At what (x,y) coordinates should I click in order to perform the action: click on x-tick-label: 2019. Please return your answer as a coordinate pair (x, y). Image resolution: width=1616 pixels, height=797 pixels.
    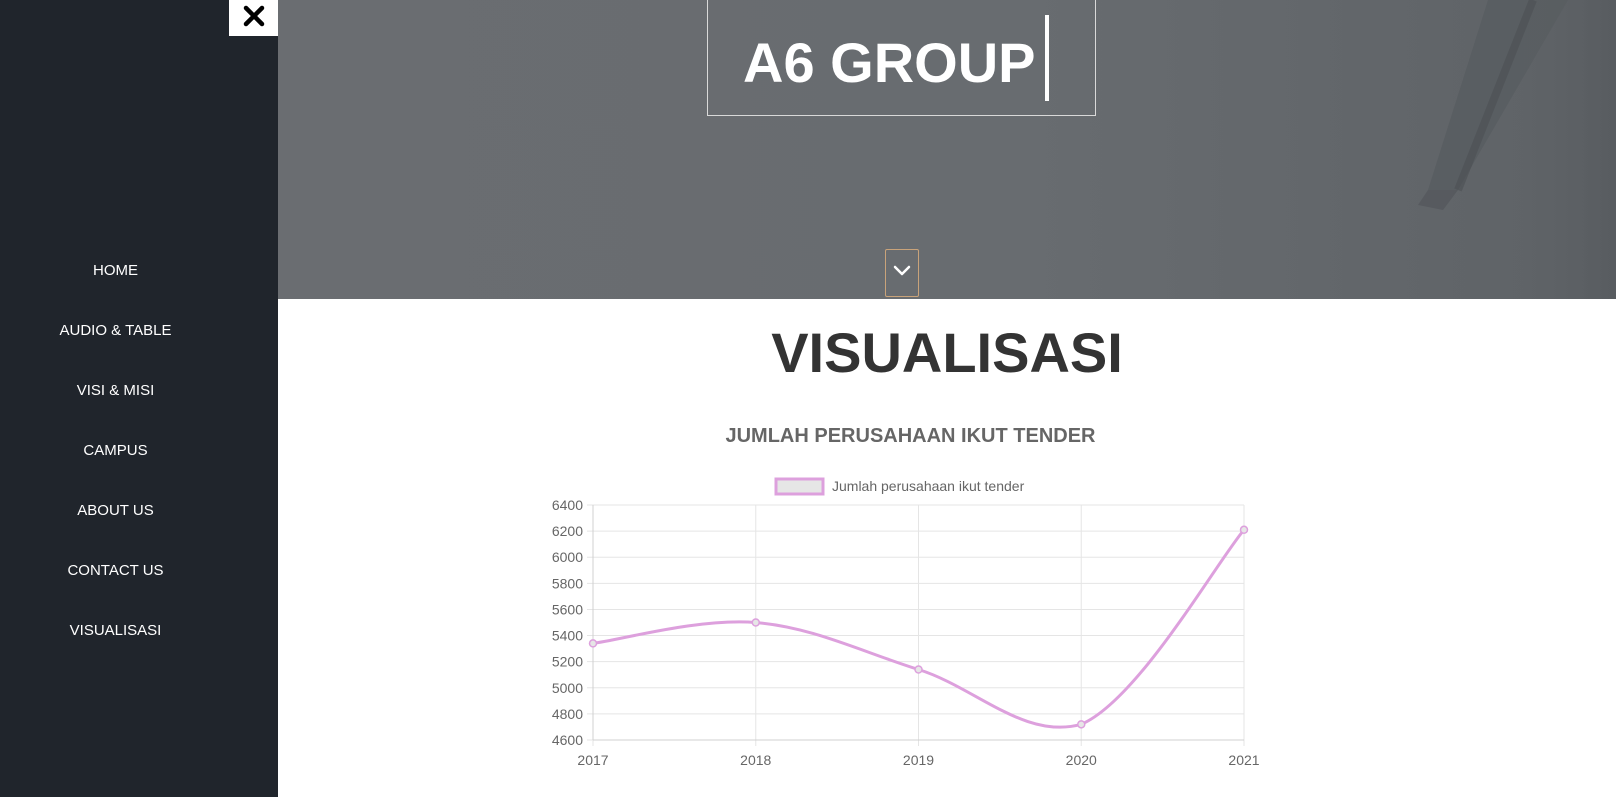
    Looking at the image, I should click on (918, 760).